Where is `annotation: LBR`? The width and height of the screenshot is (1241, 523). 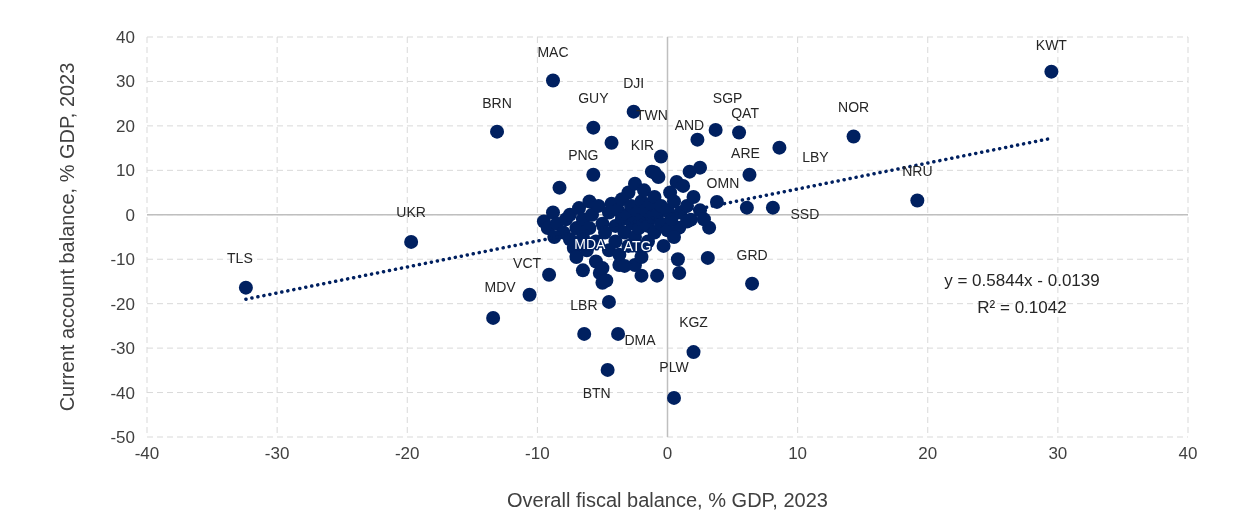
annotation: LBR is located at coordinates (584, 304).